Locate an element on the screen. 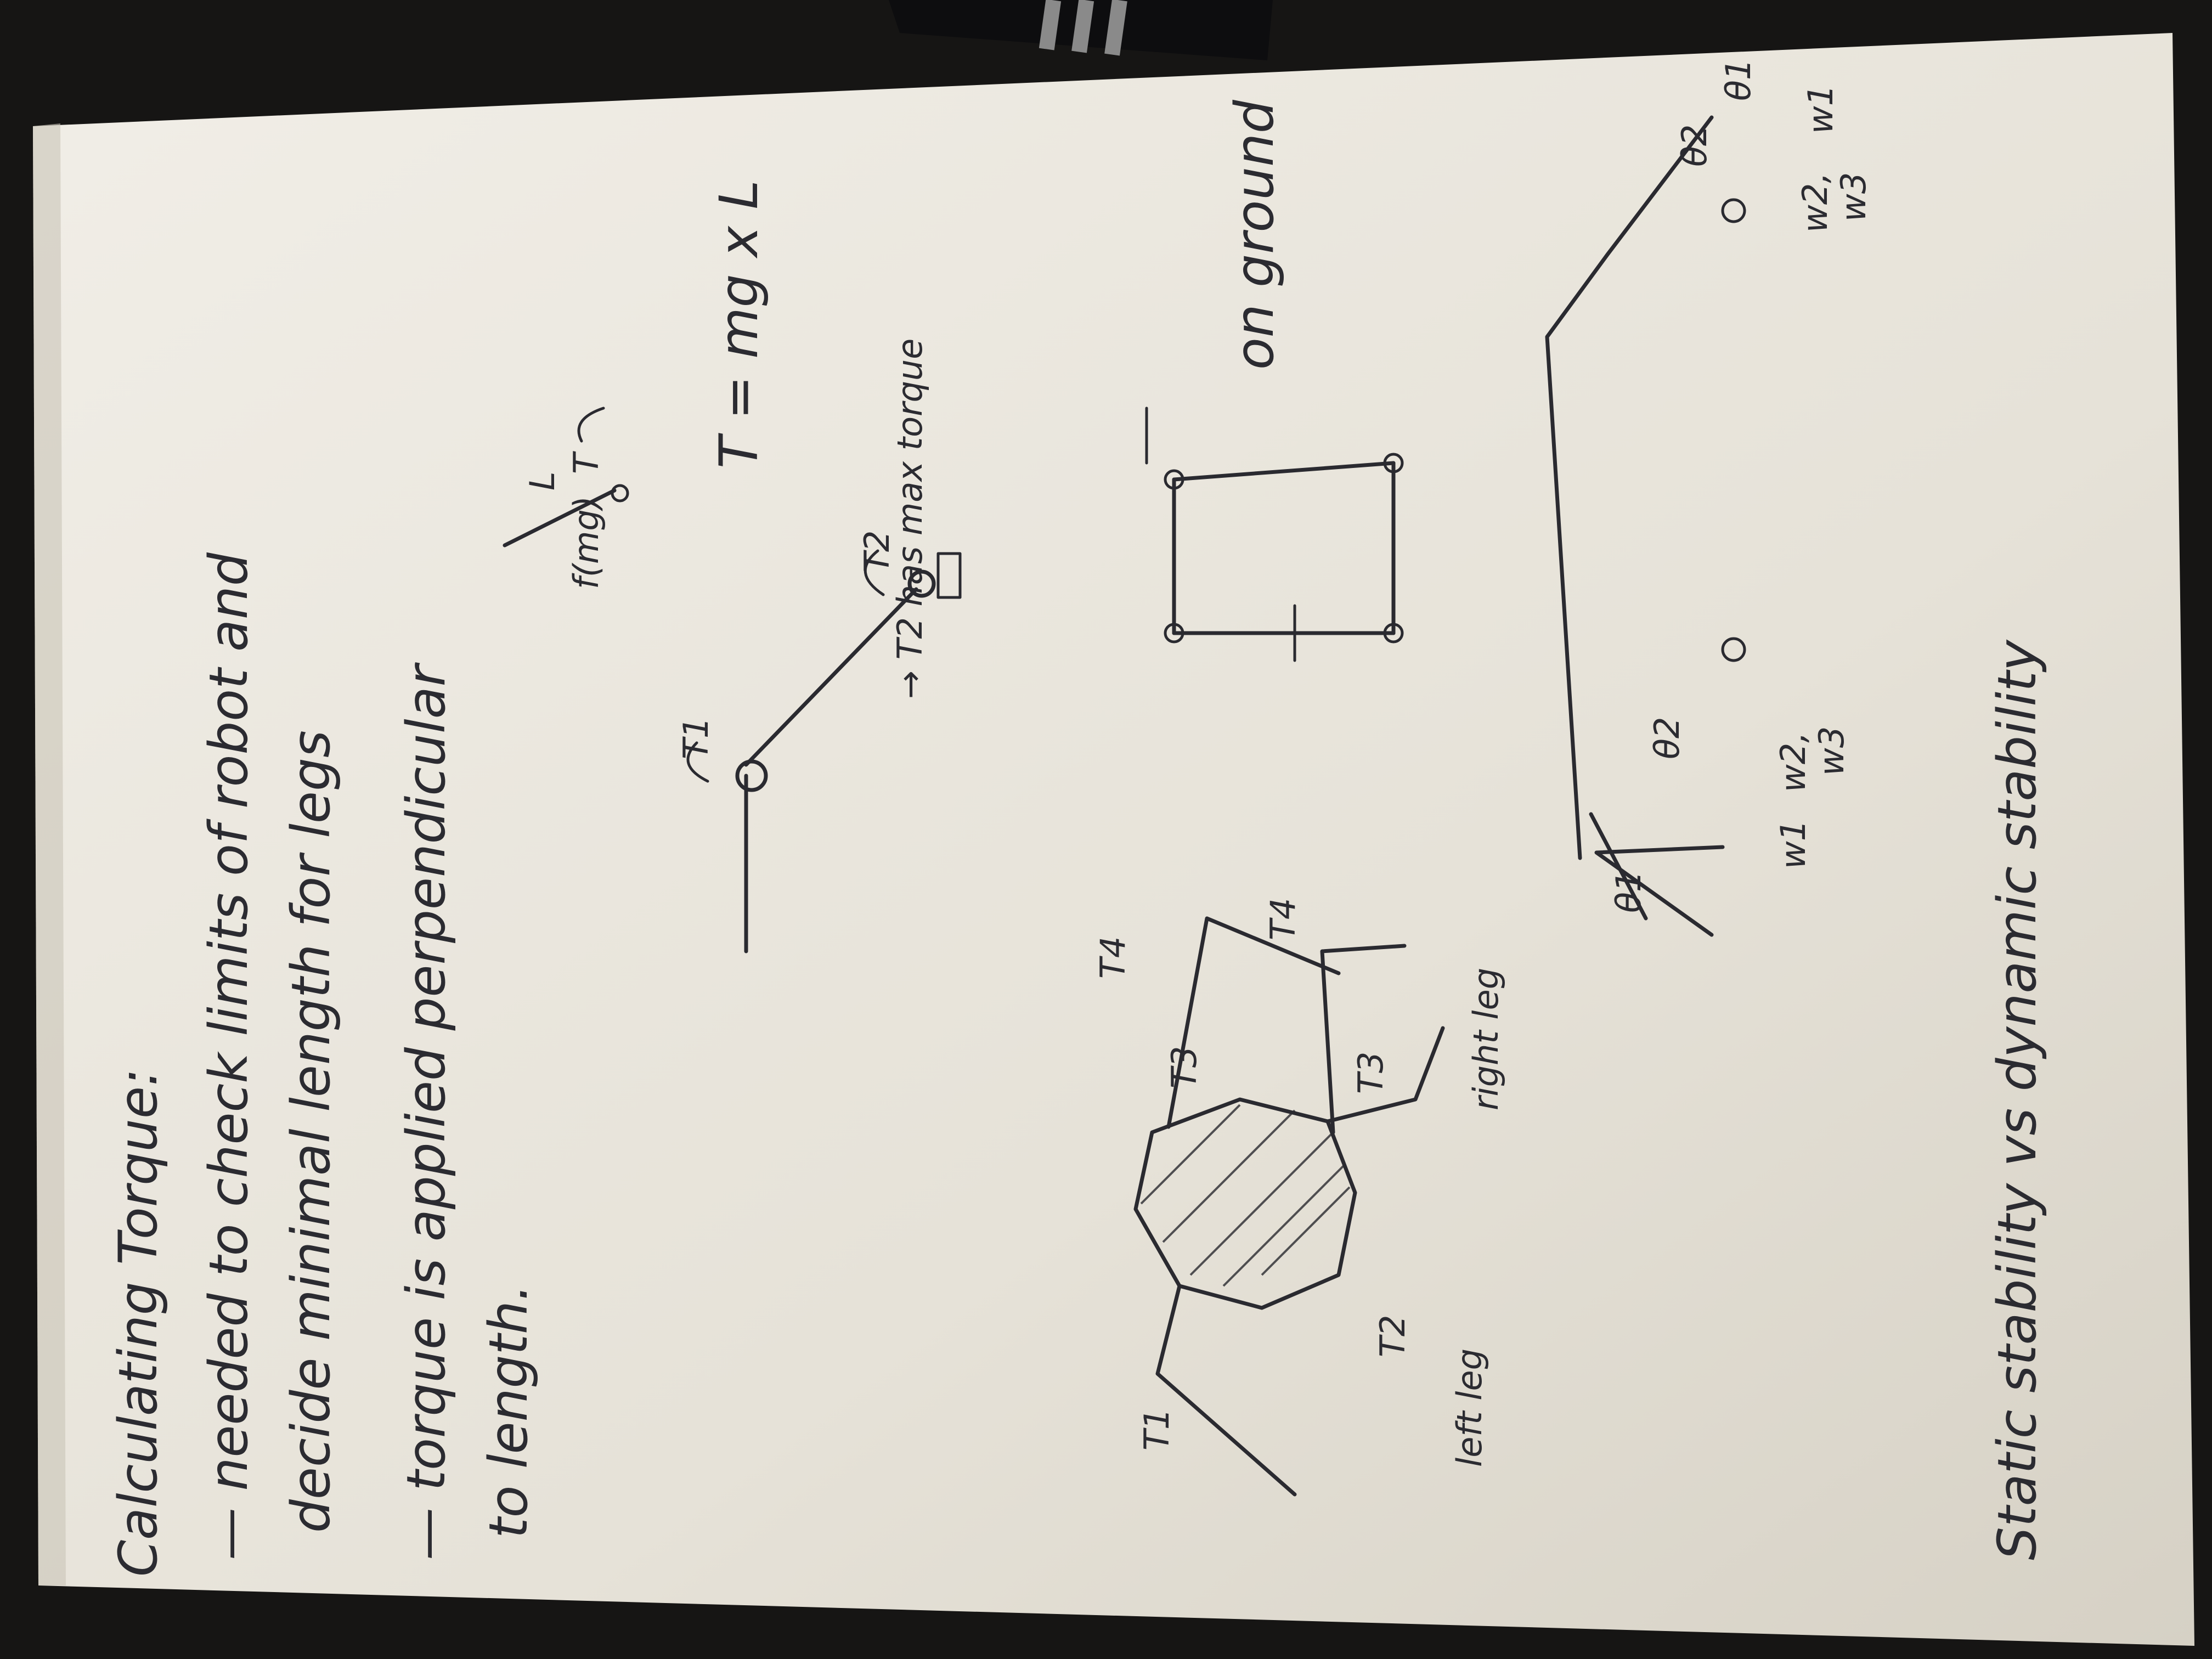 The image size is (2212, 1659). lever-sketch: L T f(mg) T = mg x L → T2 has max torque is located at coordinates (716, 440).